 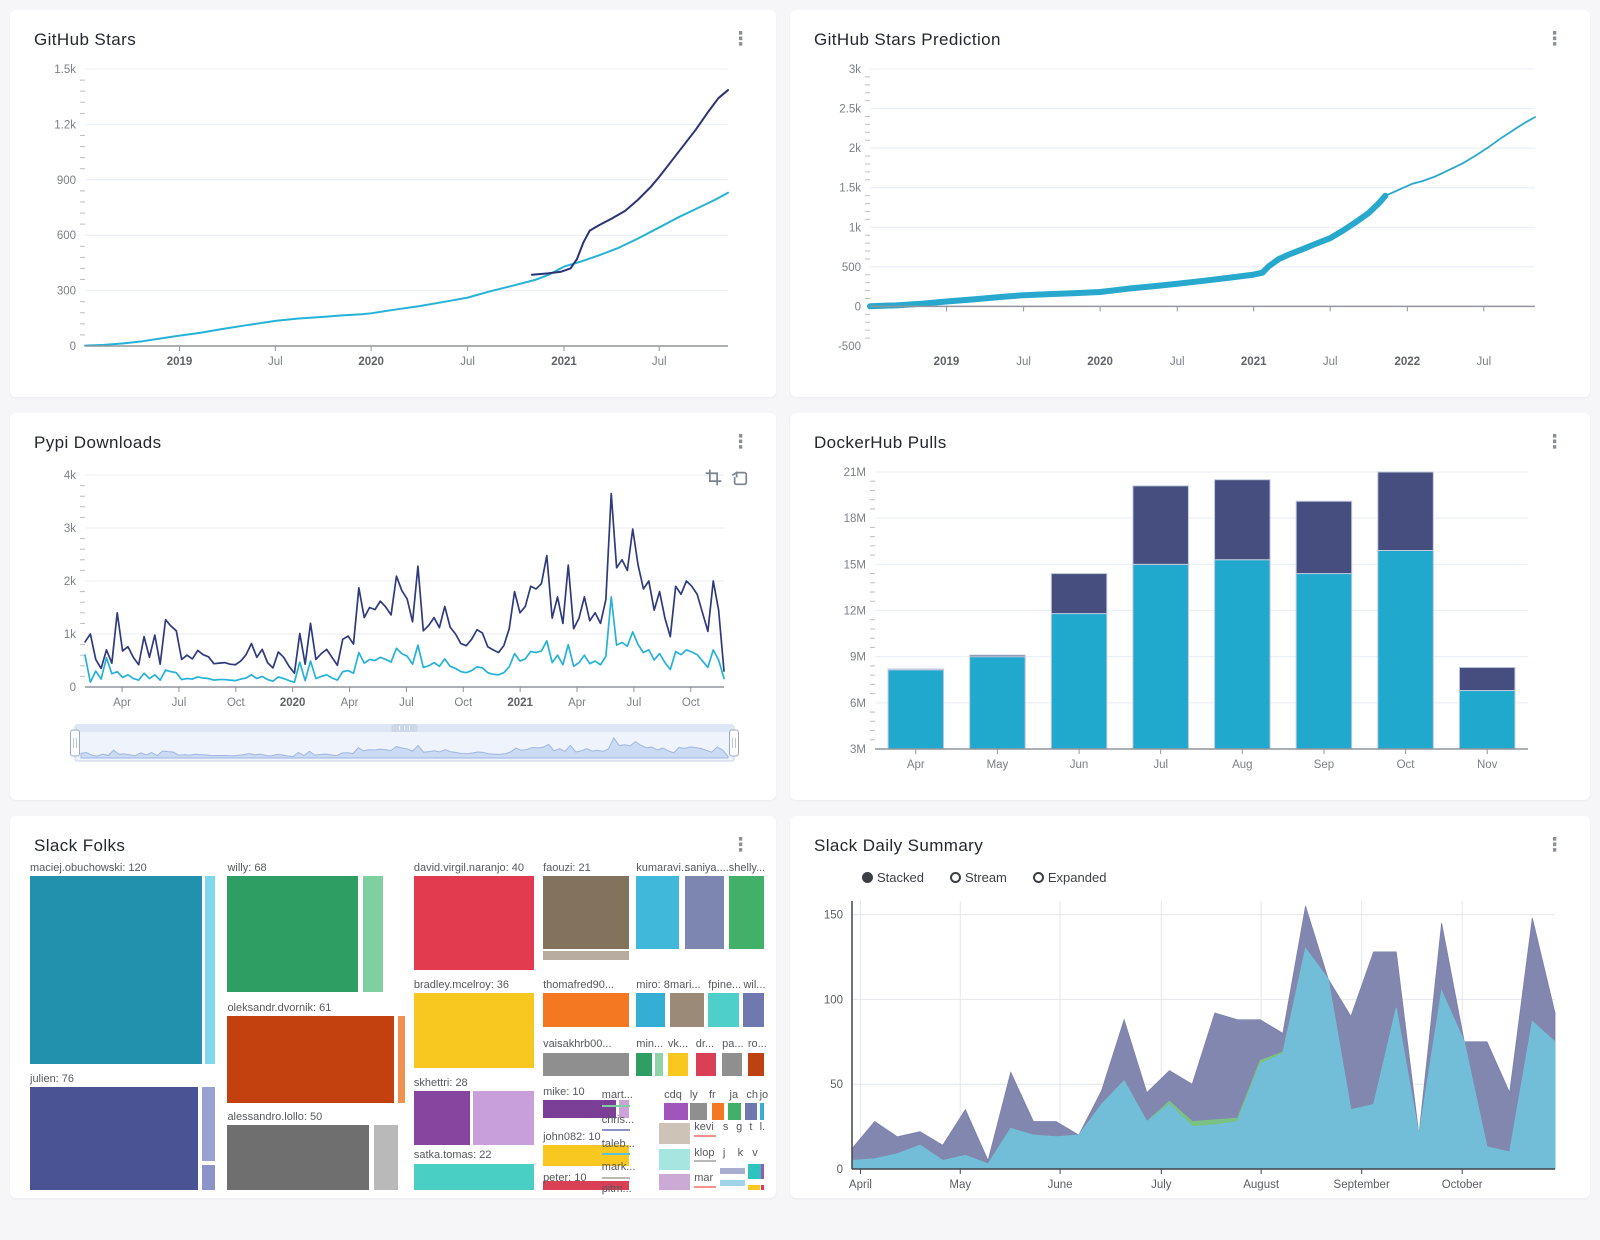 I want to click on svg-text: 6M, so click(x=858, y=704).